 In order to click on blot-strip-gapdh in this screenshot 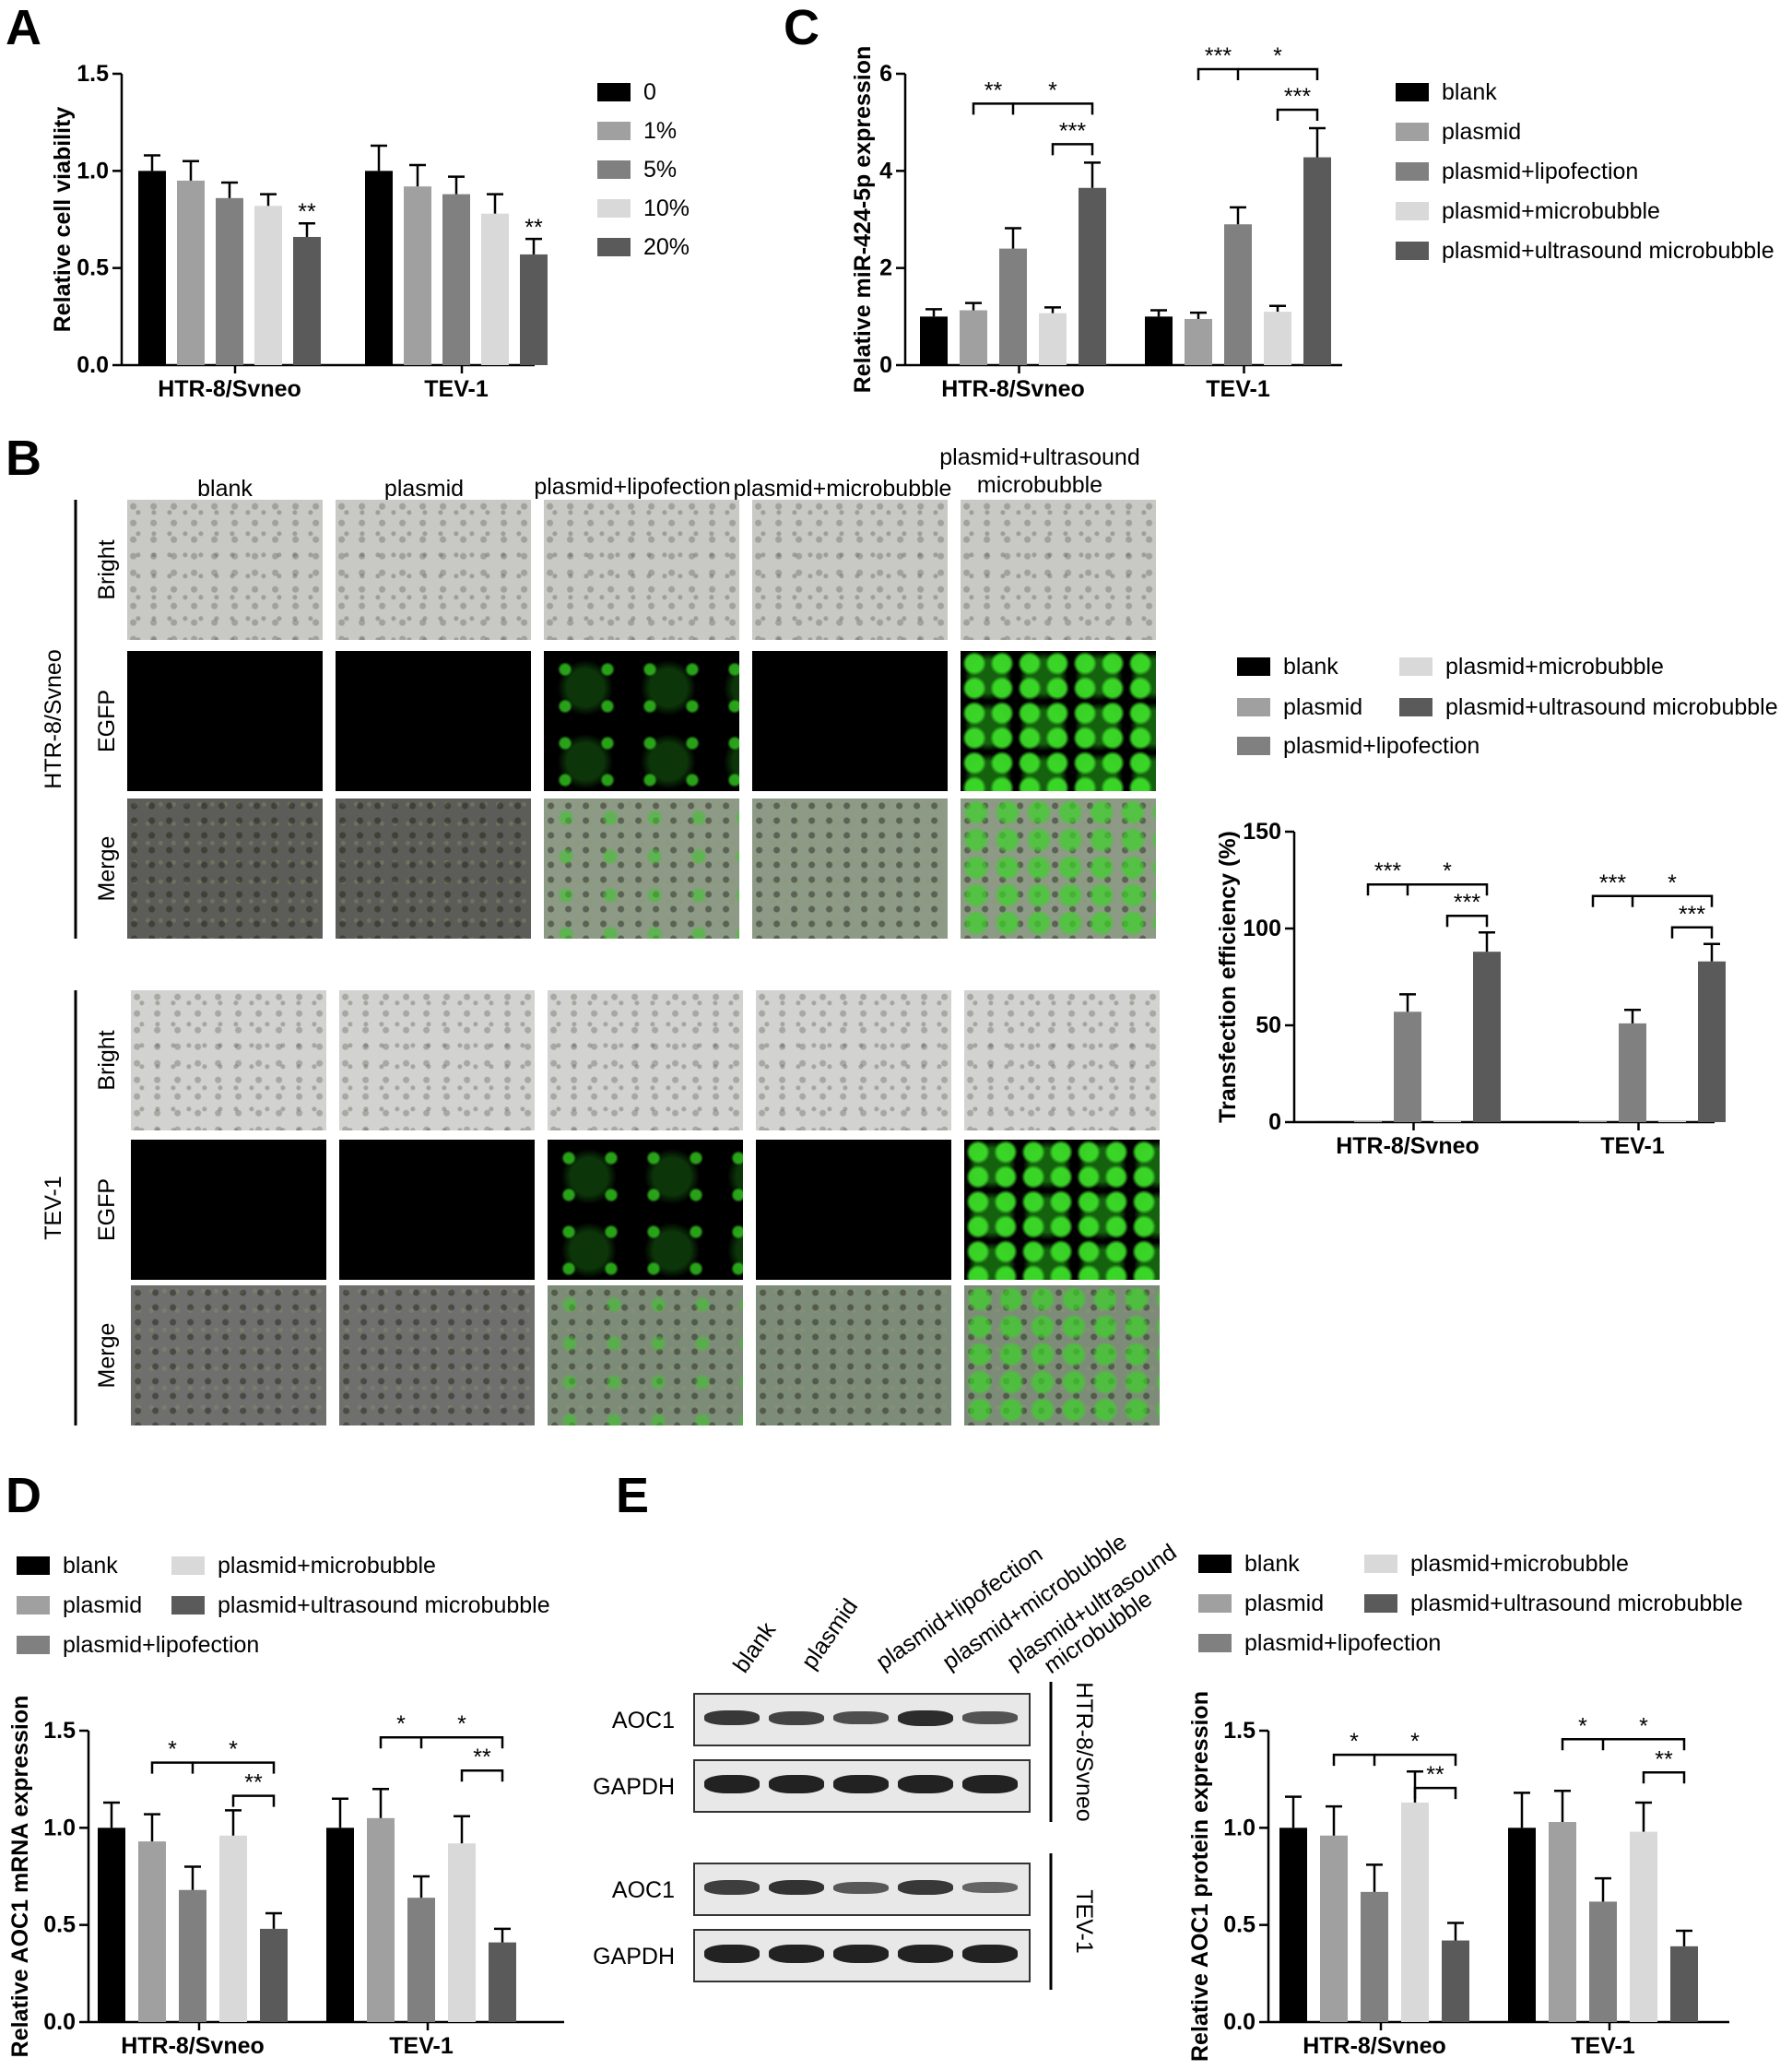, I will do `click(862, 1955)`.